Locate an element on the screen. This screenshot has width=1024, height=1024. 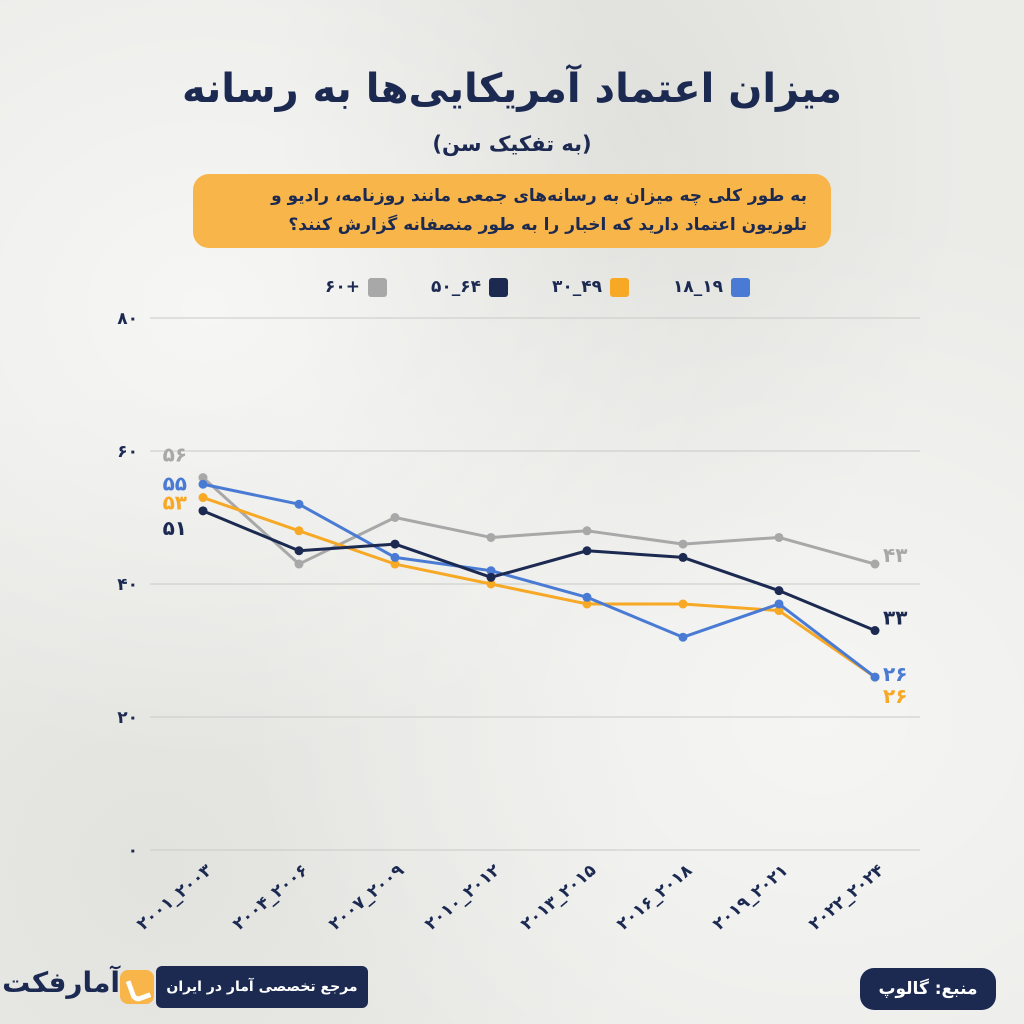
y-tick-label: ۲۰ is located at coordinates (127, 718).